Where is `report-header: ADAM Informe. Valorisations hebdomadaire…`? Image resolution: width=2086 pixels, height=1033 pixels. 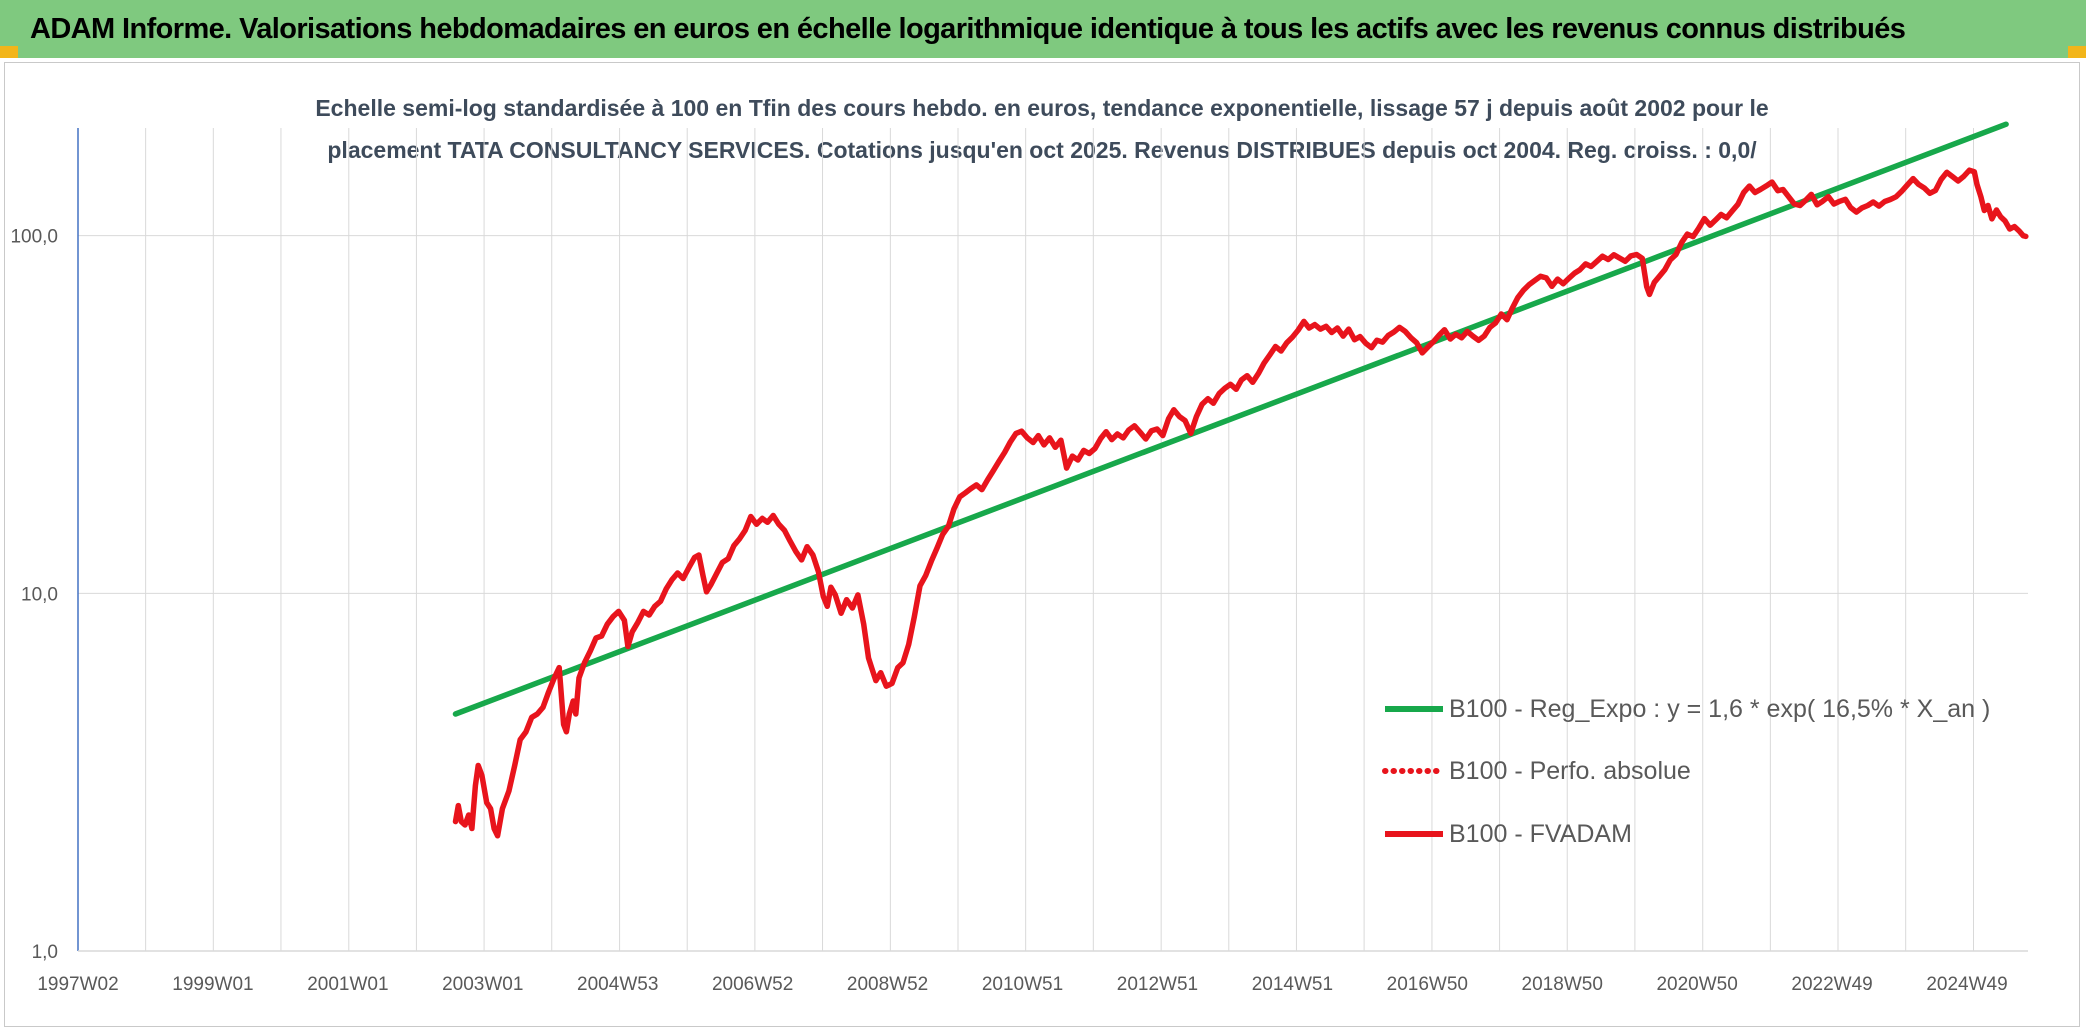 report-header: ADAM Informe. Valorisations hebdomadaire… is located at coordinates (1043, 29).